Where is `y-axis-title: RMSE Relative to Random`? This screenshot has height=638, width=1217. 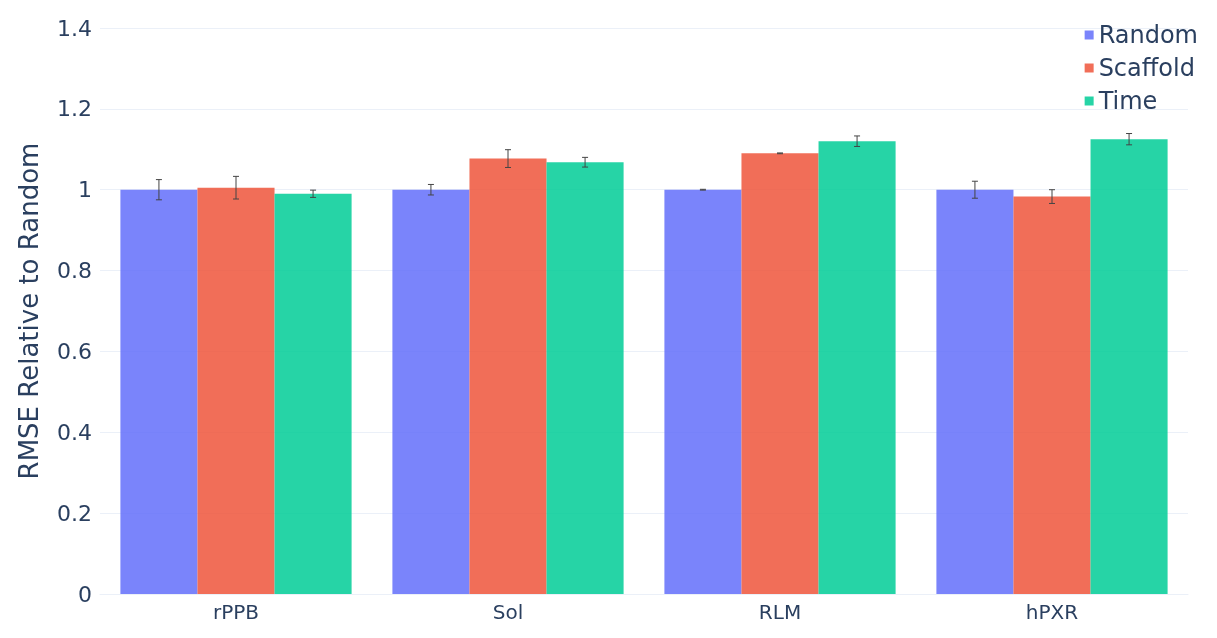 y-axis-title: RMSE Relative to Random is located at coordinates (29, 311).